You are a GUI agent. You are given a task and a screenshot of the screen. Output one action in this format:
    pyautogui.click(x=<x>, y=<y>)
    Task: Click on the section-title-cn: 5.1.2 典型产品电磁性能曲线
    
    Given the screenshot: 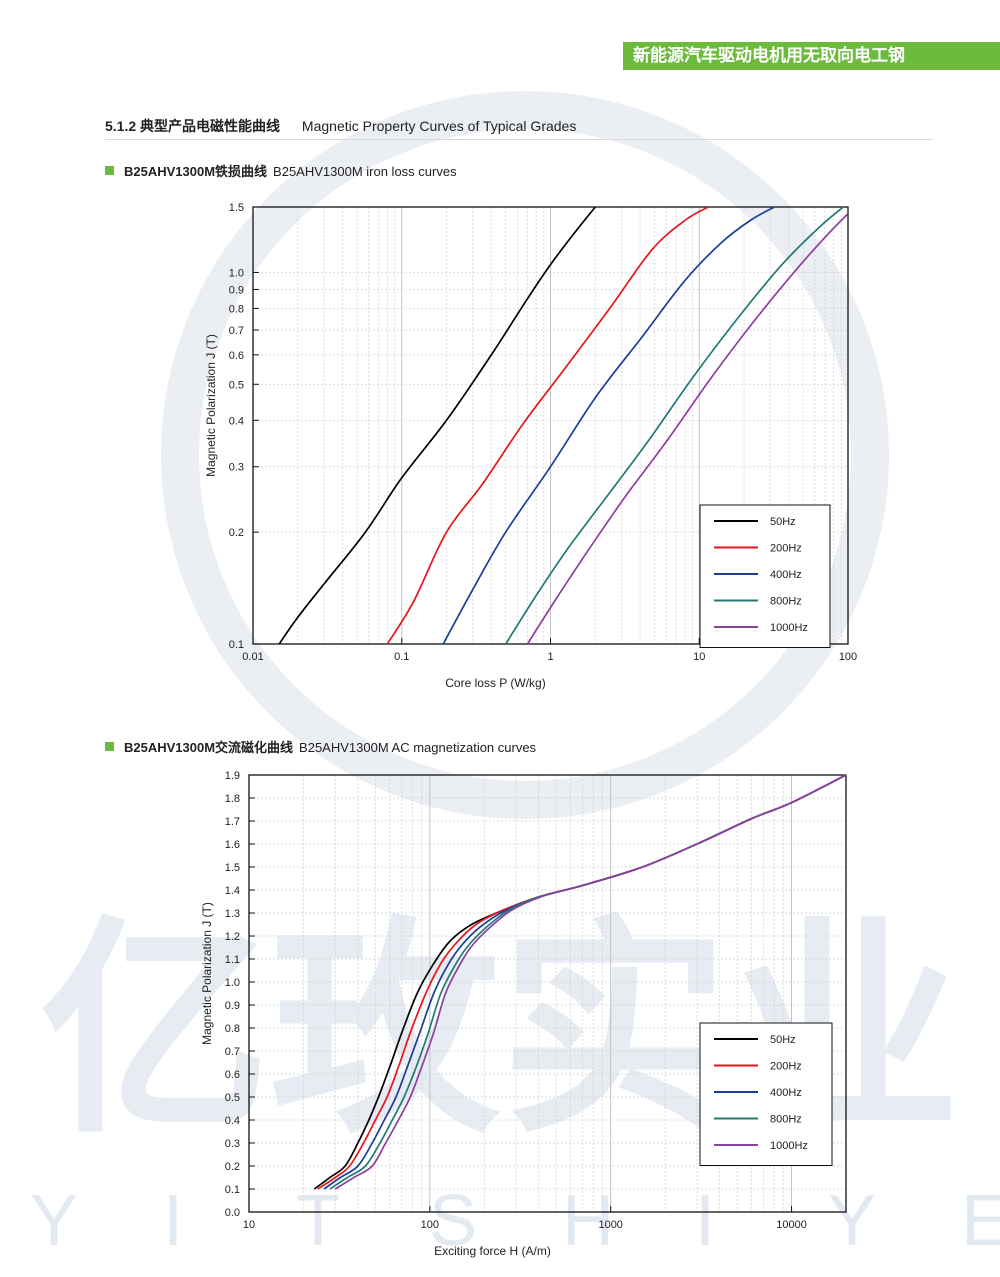 What is the action you would take?
    pyautogui.click(x=193, y=126)
    